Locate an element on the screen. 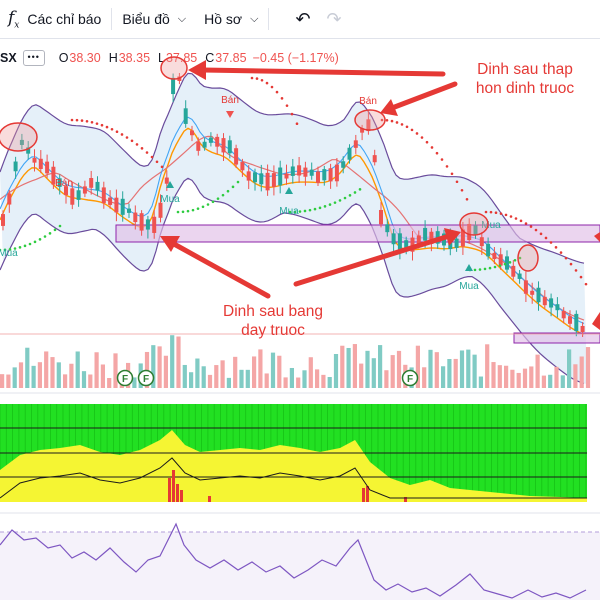 Image resolution: width=600 pixels, height=600 pixels. redo-icon: ↷ is located at coordinates (334, 18).